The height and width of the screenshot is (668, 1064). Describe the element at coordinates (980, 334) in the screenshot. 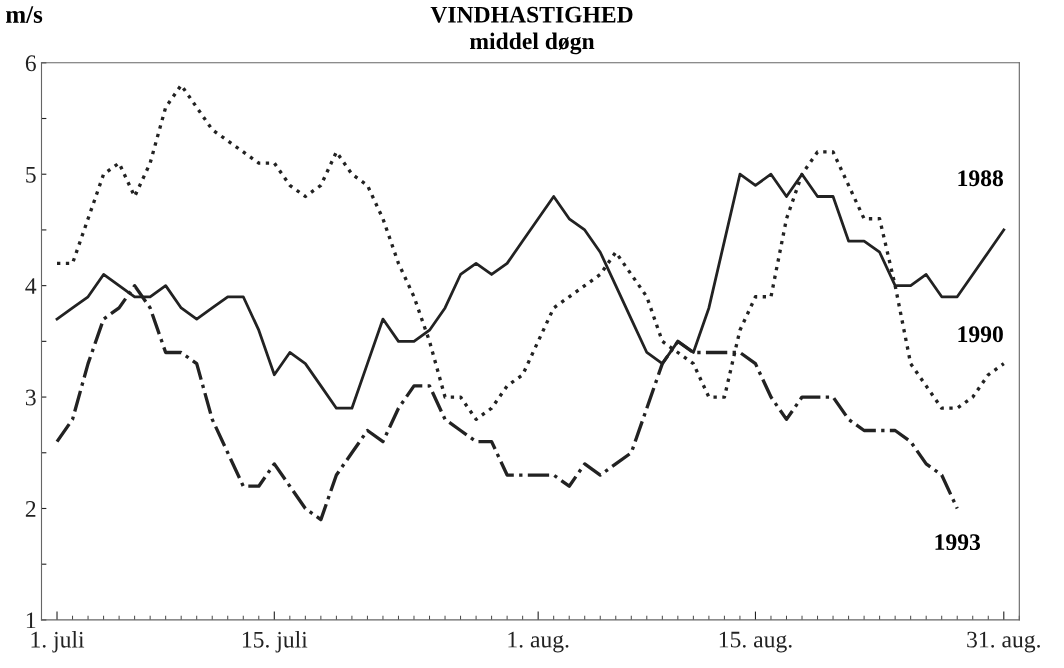

I see `series-label: 1990` at that location.